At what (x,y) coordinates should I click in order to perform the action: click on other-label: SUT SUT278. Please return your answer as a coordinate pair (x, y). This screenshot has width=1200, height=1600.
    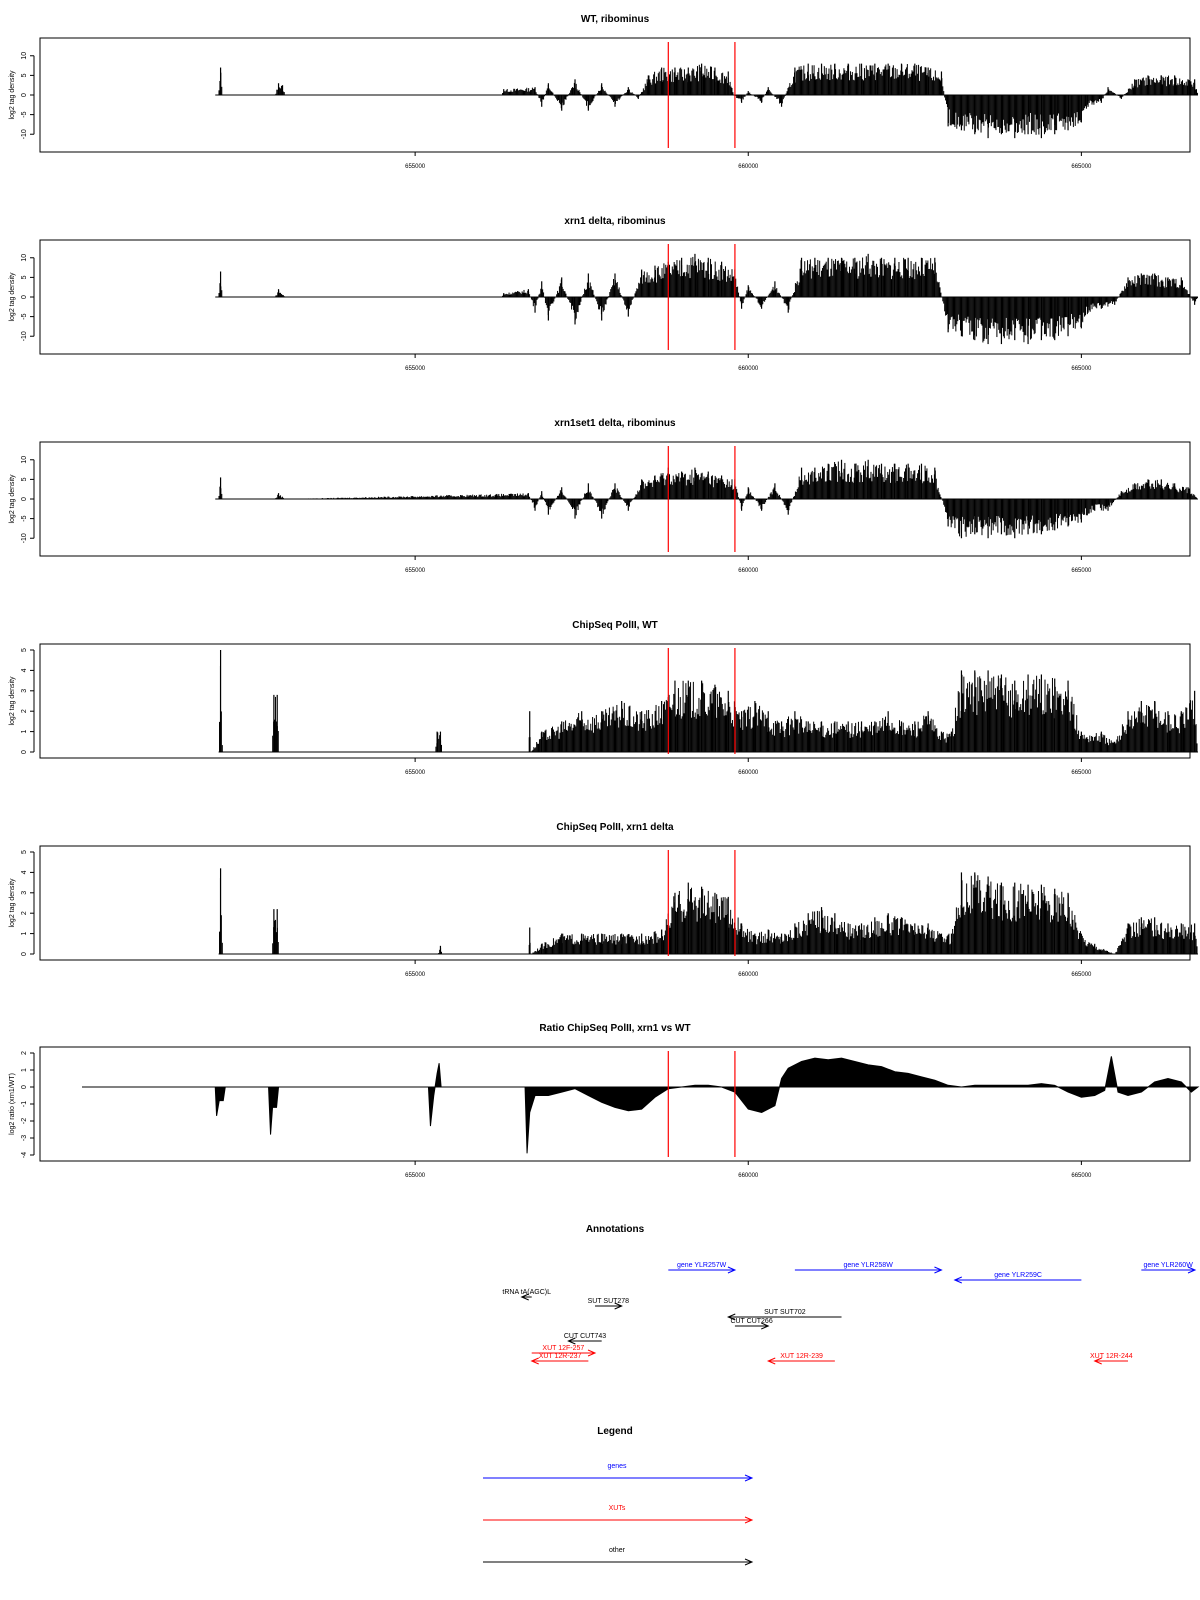
    Looking at the image, I should click on (609, 1301).